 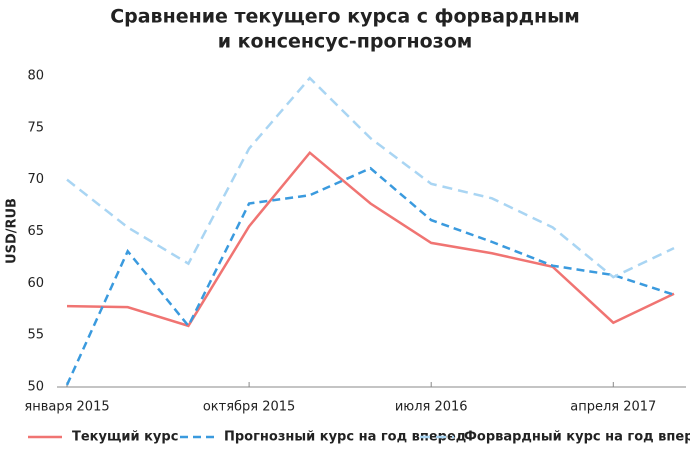 I want to click on legend-label: Форвардный курс на год вперед, so click(x=577, y=437).